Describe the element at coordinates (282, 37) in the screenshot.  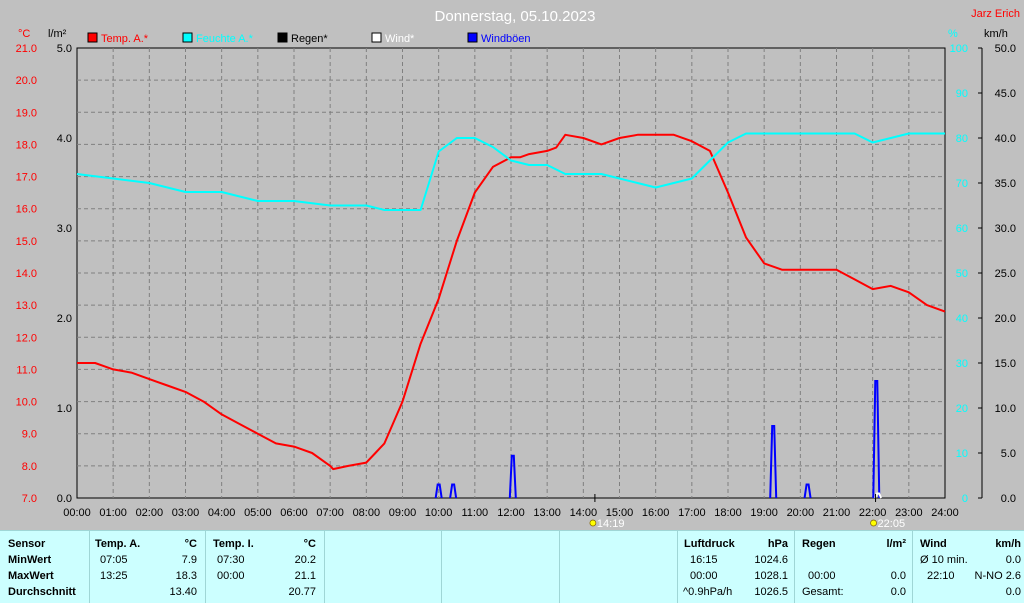
I see `legend-swatch` at that location.